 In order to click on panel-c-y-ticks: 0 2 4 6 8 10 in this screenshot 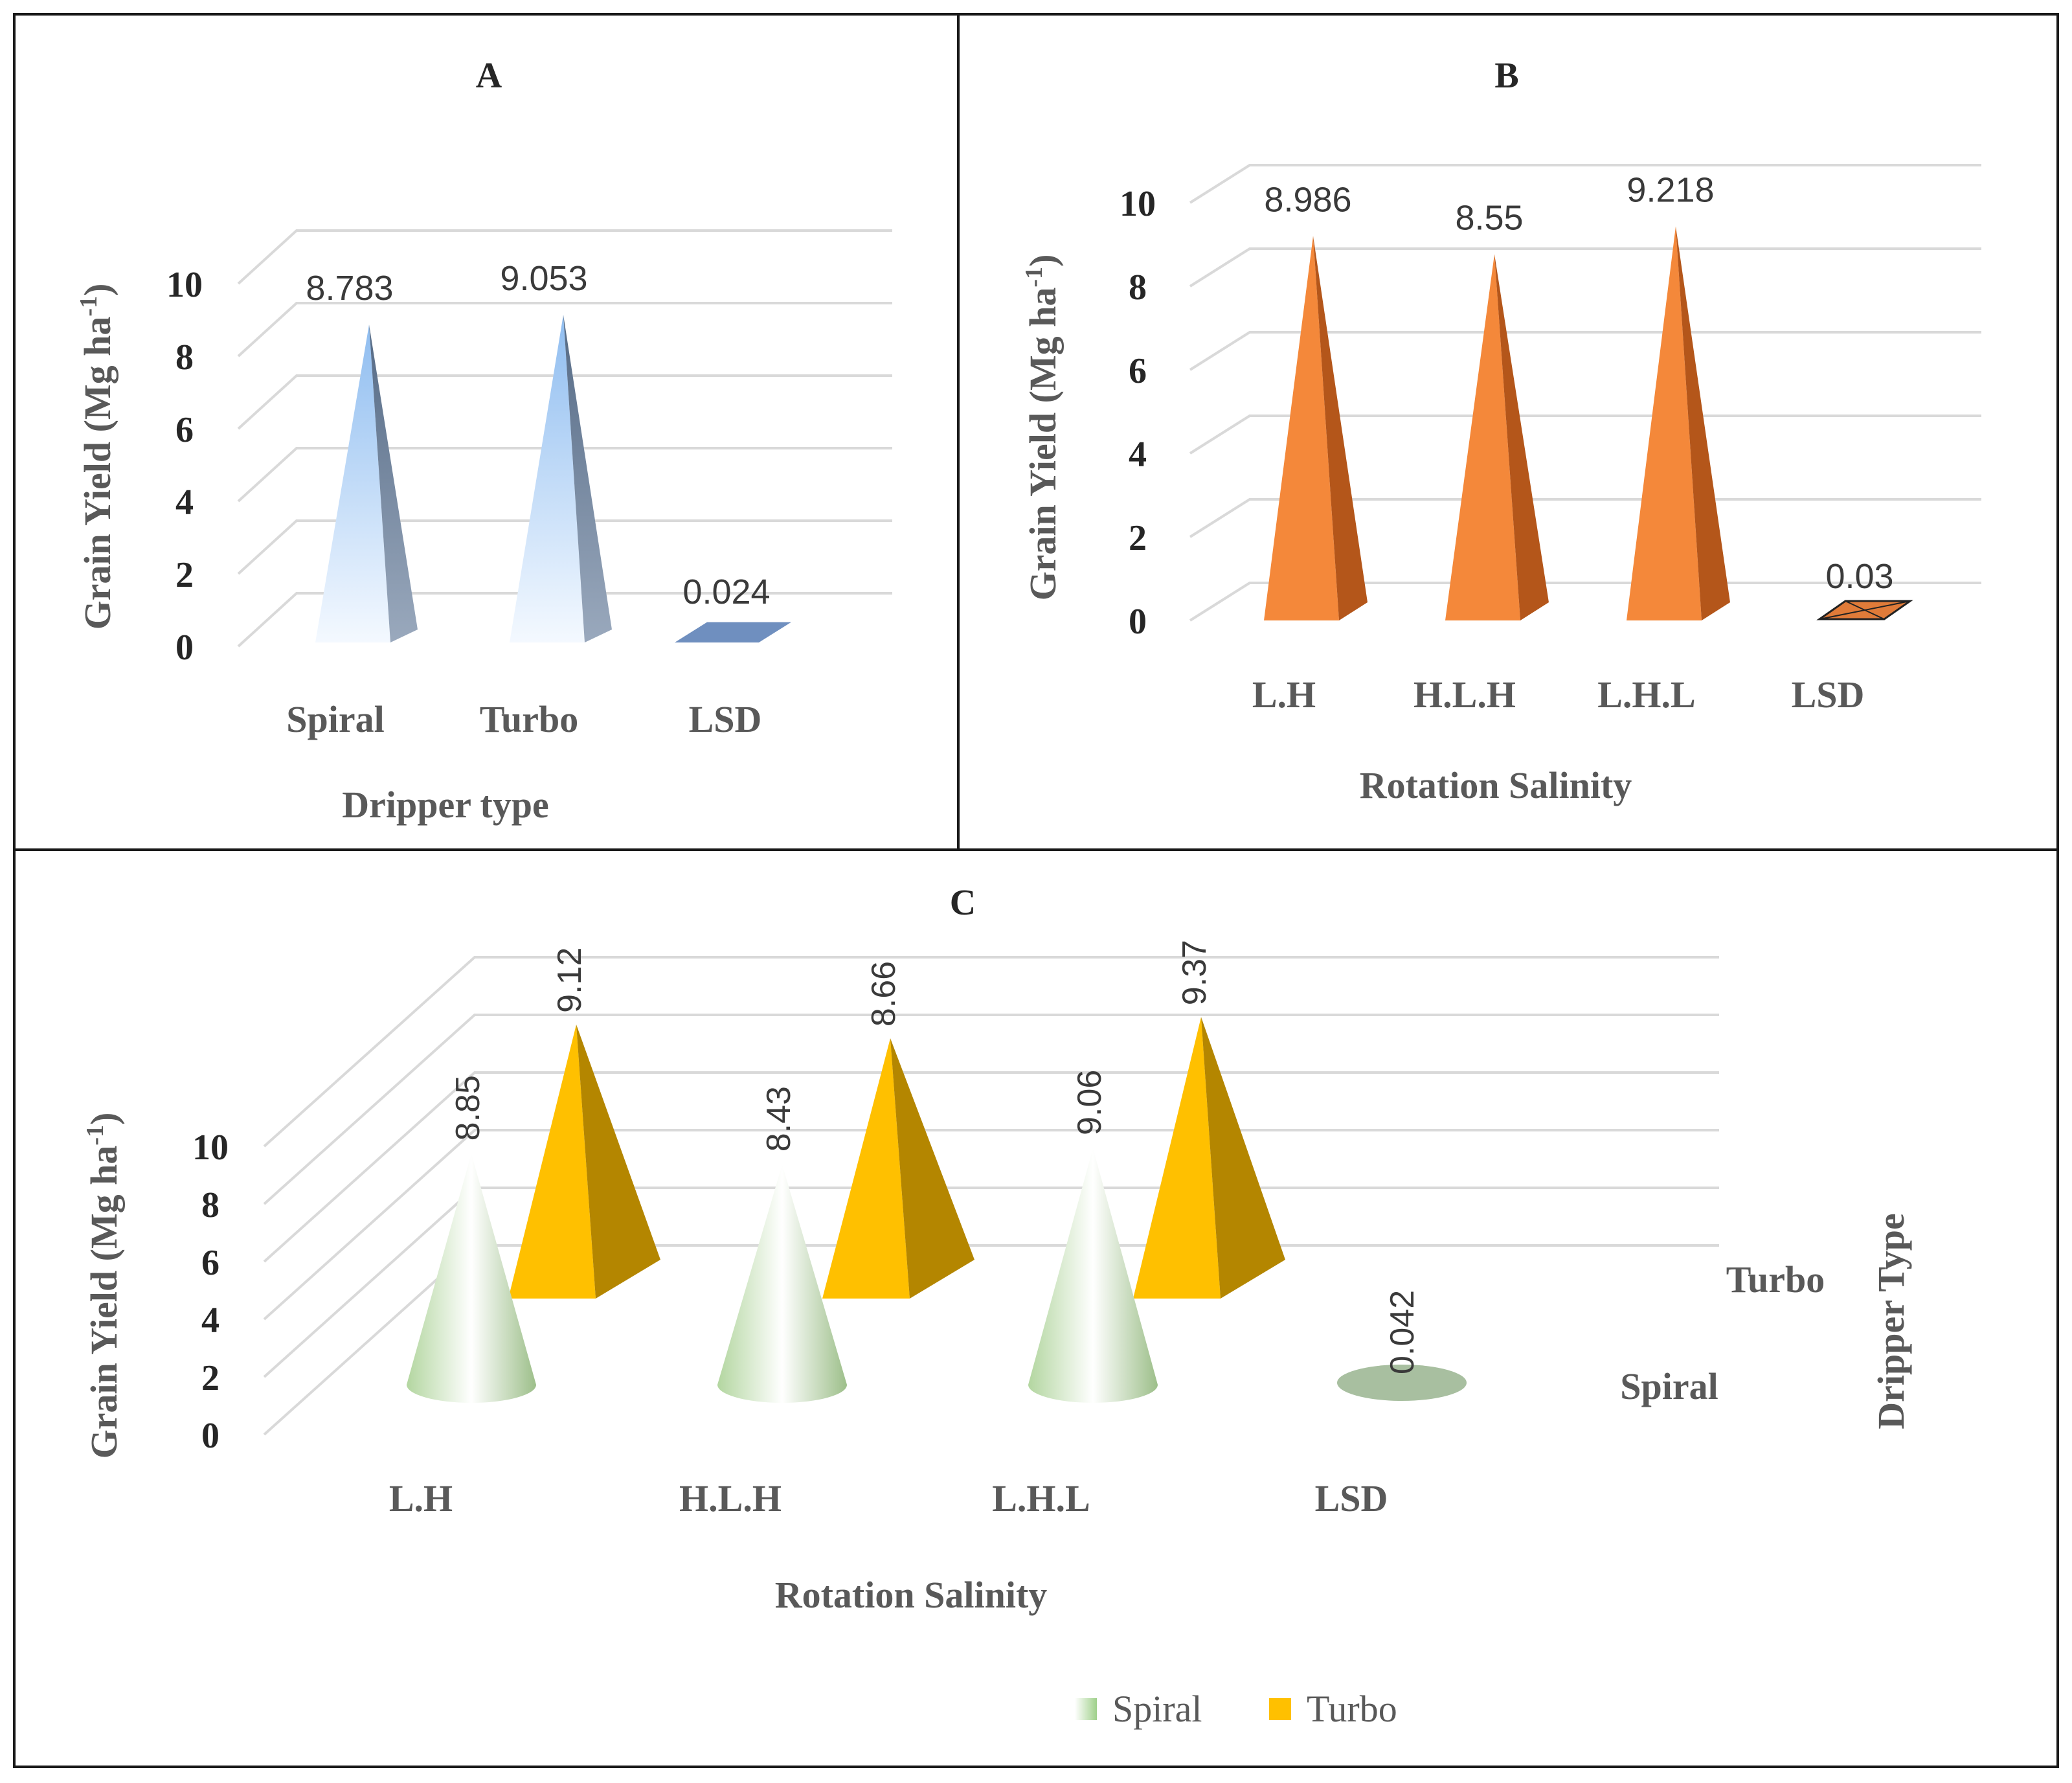, I will do `click(210, 1292)`.